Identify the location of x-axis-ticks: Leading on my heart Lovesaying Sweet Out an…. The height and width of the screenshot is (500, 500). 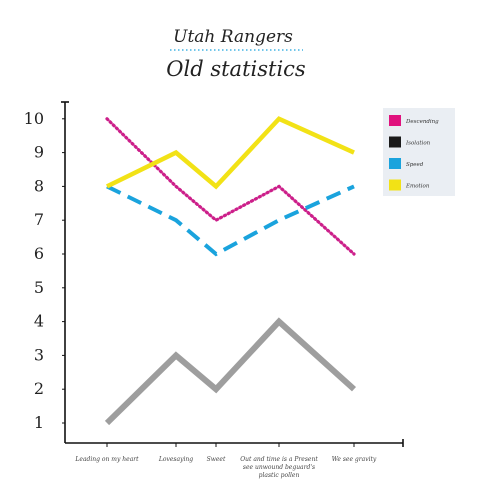
(225, 461).